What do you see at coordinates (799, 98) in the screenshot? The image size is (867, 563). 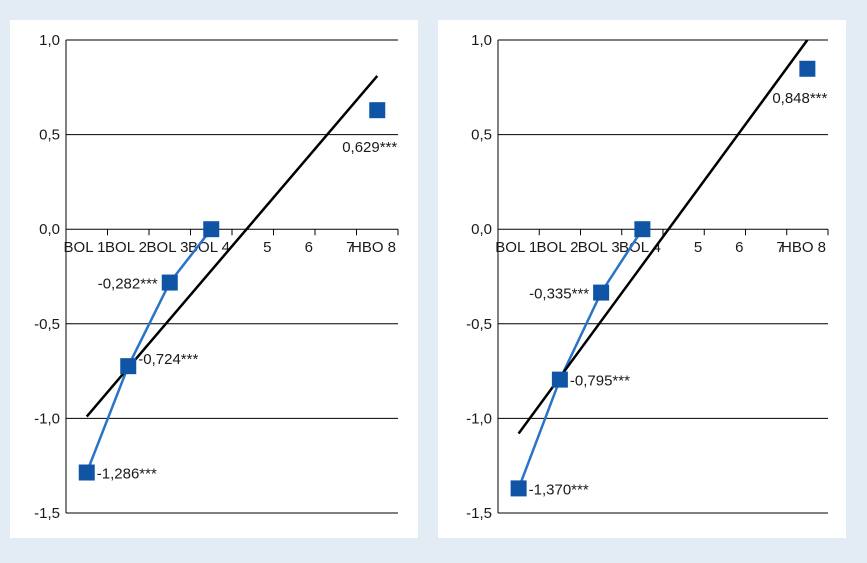 I see `data-label: 0,848***` at bounding box center [799, 98].